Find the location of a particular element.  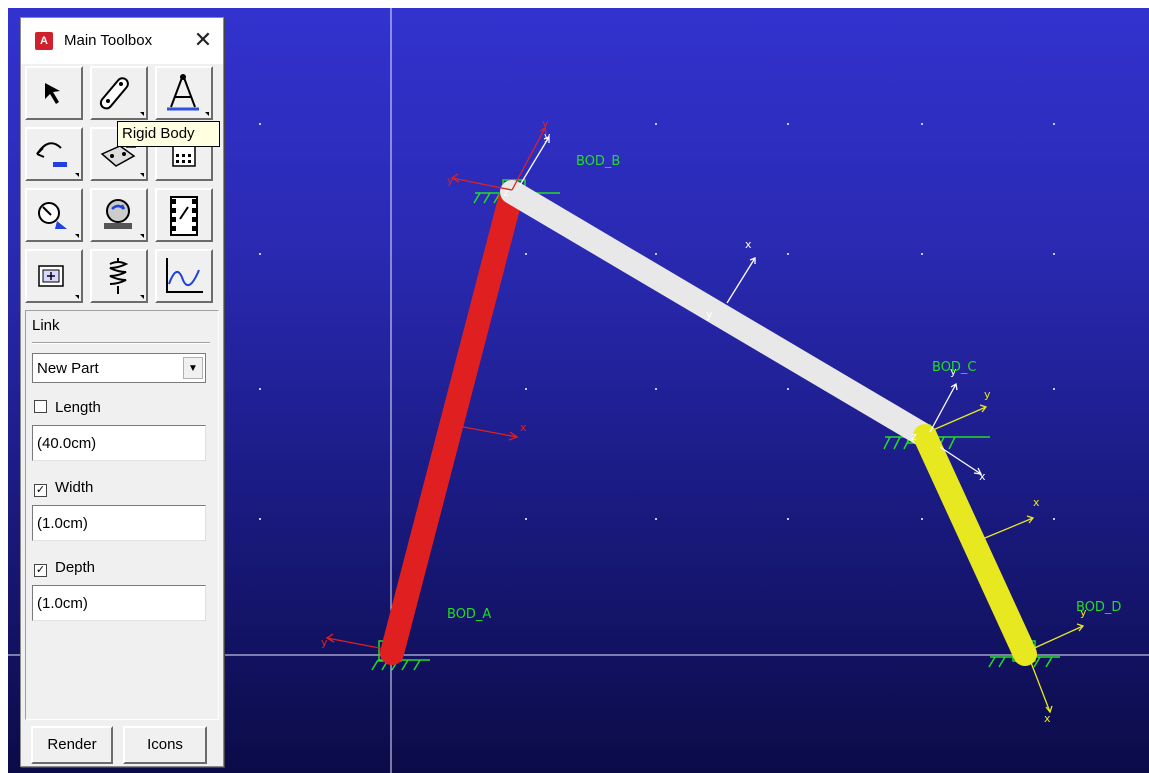

rigid-body-icon is located at coordinates (183, 92).